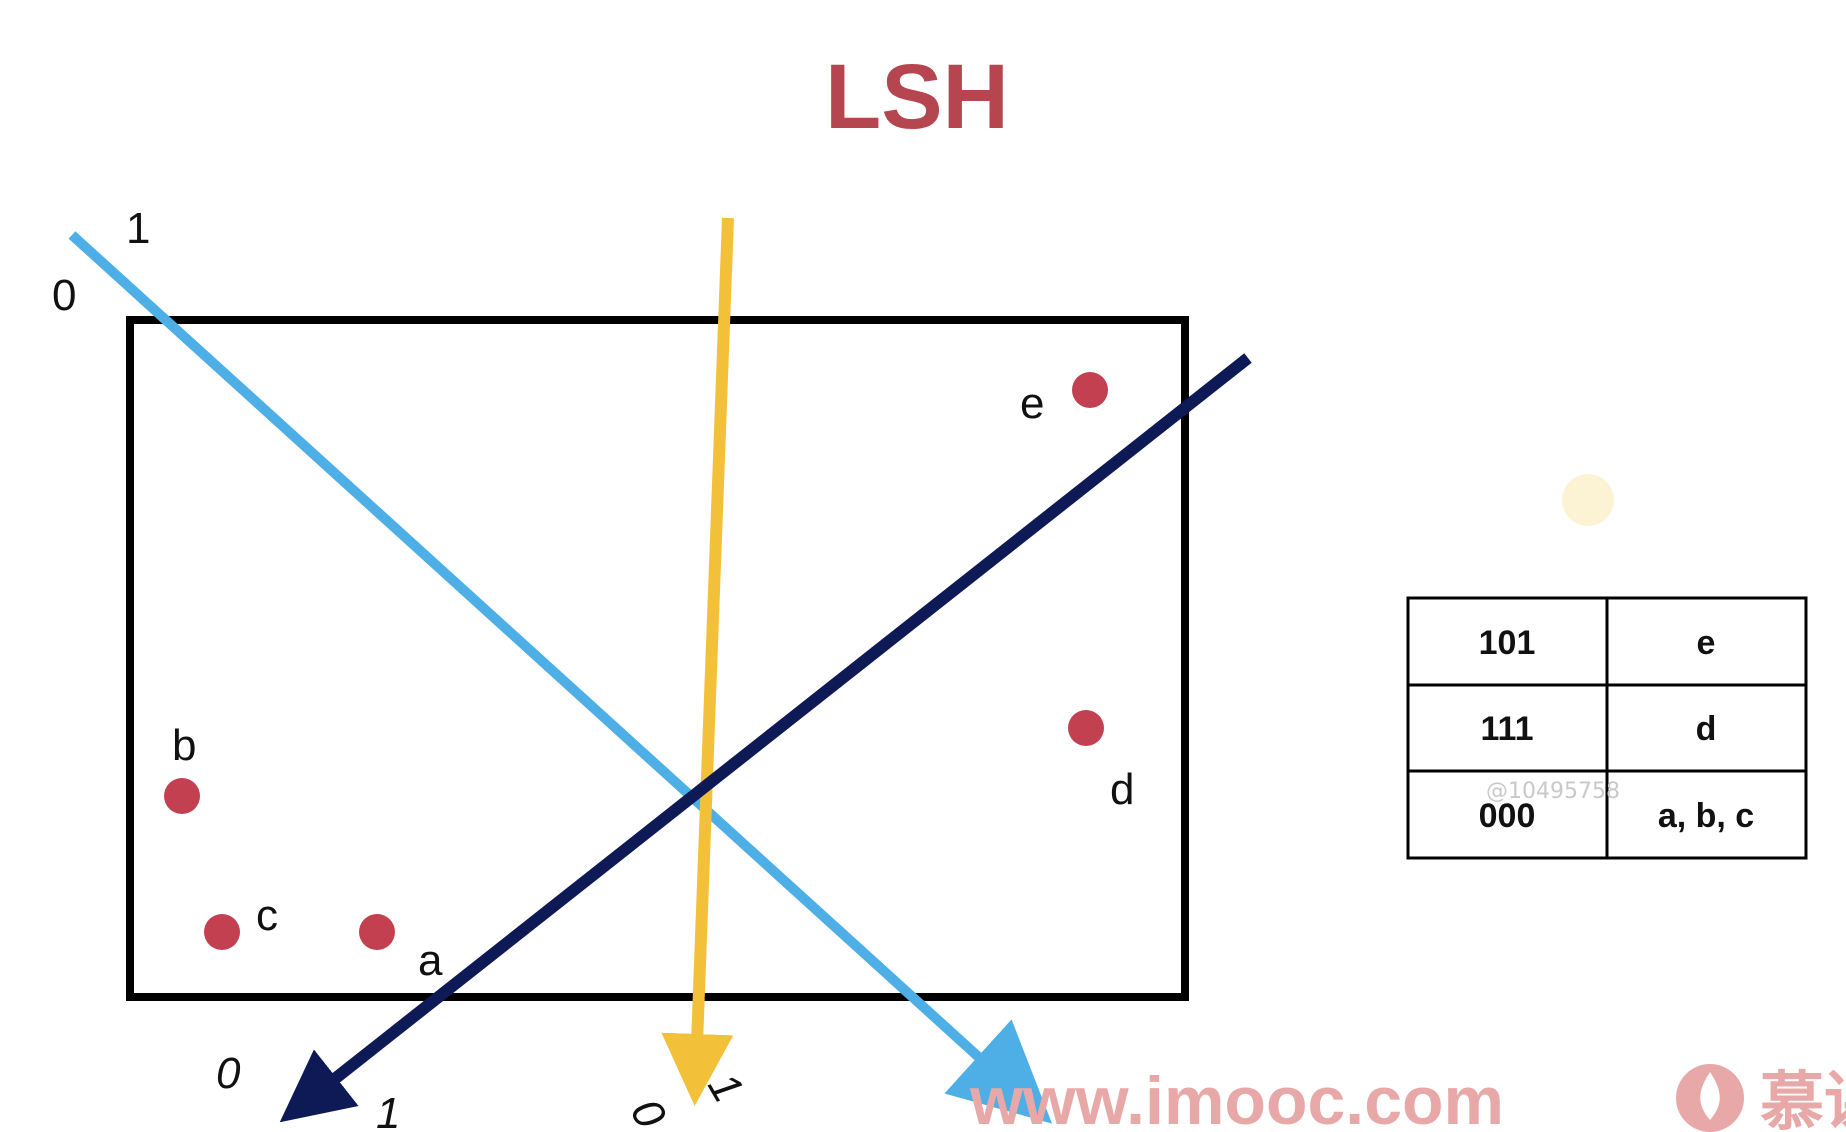 This screenshot has width=1846, height=1132. I want to click on point-d, so click(1086, 728).